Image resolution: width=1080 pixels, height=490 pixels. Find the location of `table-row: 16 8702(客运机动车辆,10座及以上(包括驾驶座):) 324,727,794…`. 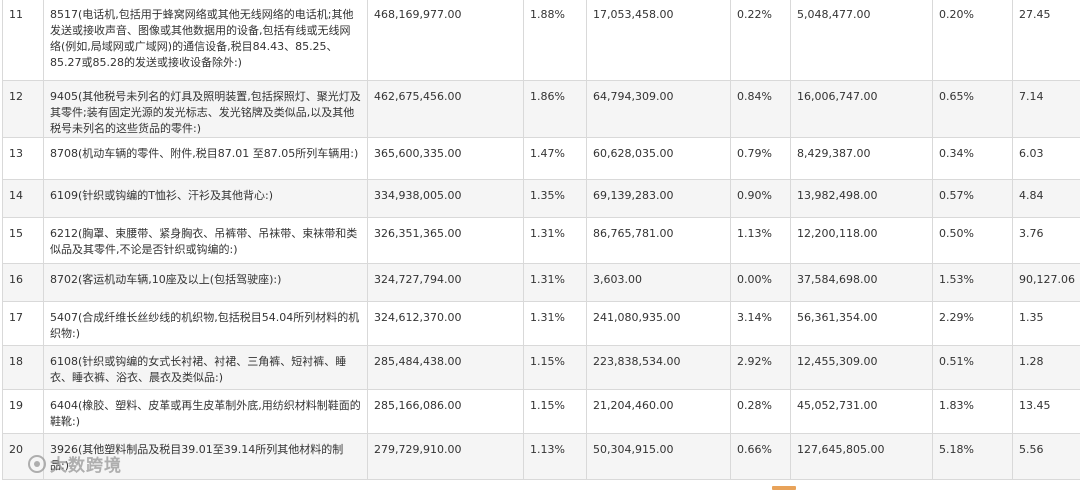

table-row: 16 8702(客运机动车辆,10座及以上(包括驾驶座):) 324,727,794… is located at coordinates (541, 282).